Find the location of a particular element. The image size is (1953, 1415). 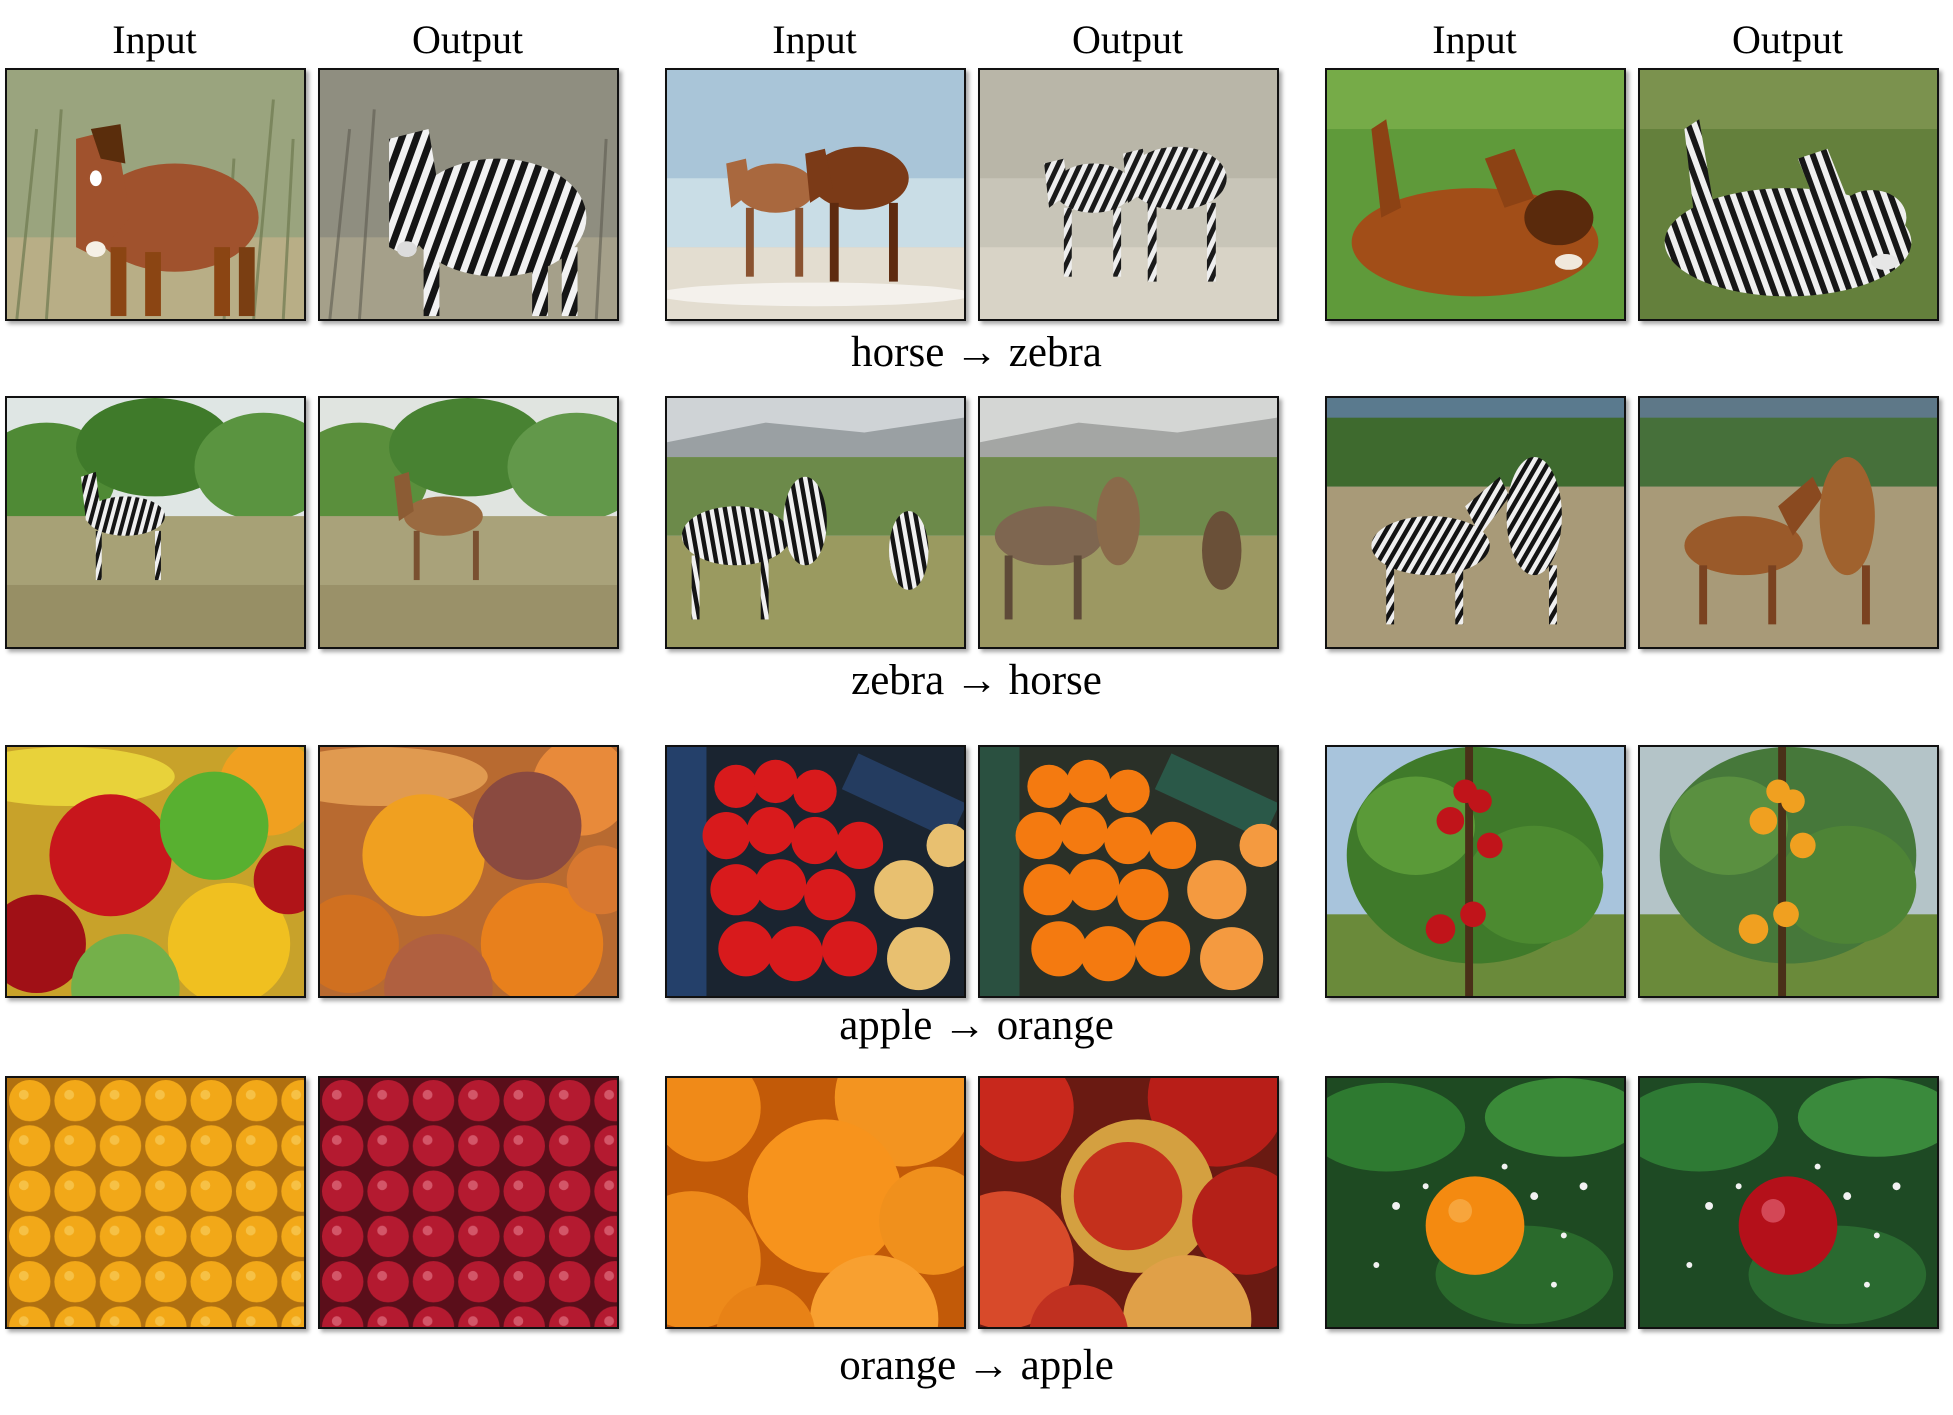

caption-zebra-to-horse: zebra → horse is located at coordinates (976, 680).